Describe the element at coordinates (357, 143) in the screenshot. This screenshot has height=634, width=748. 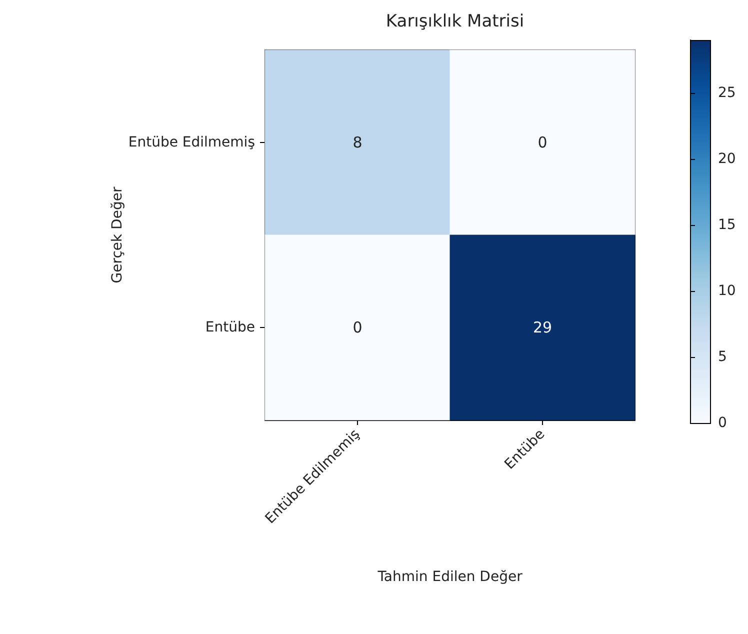
I see `data-label: 8` at that location.